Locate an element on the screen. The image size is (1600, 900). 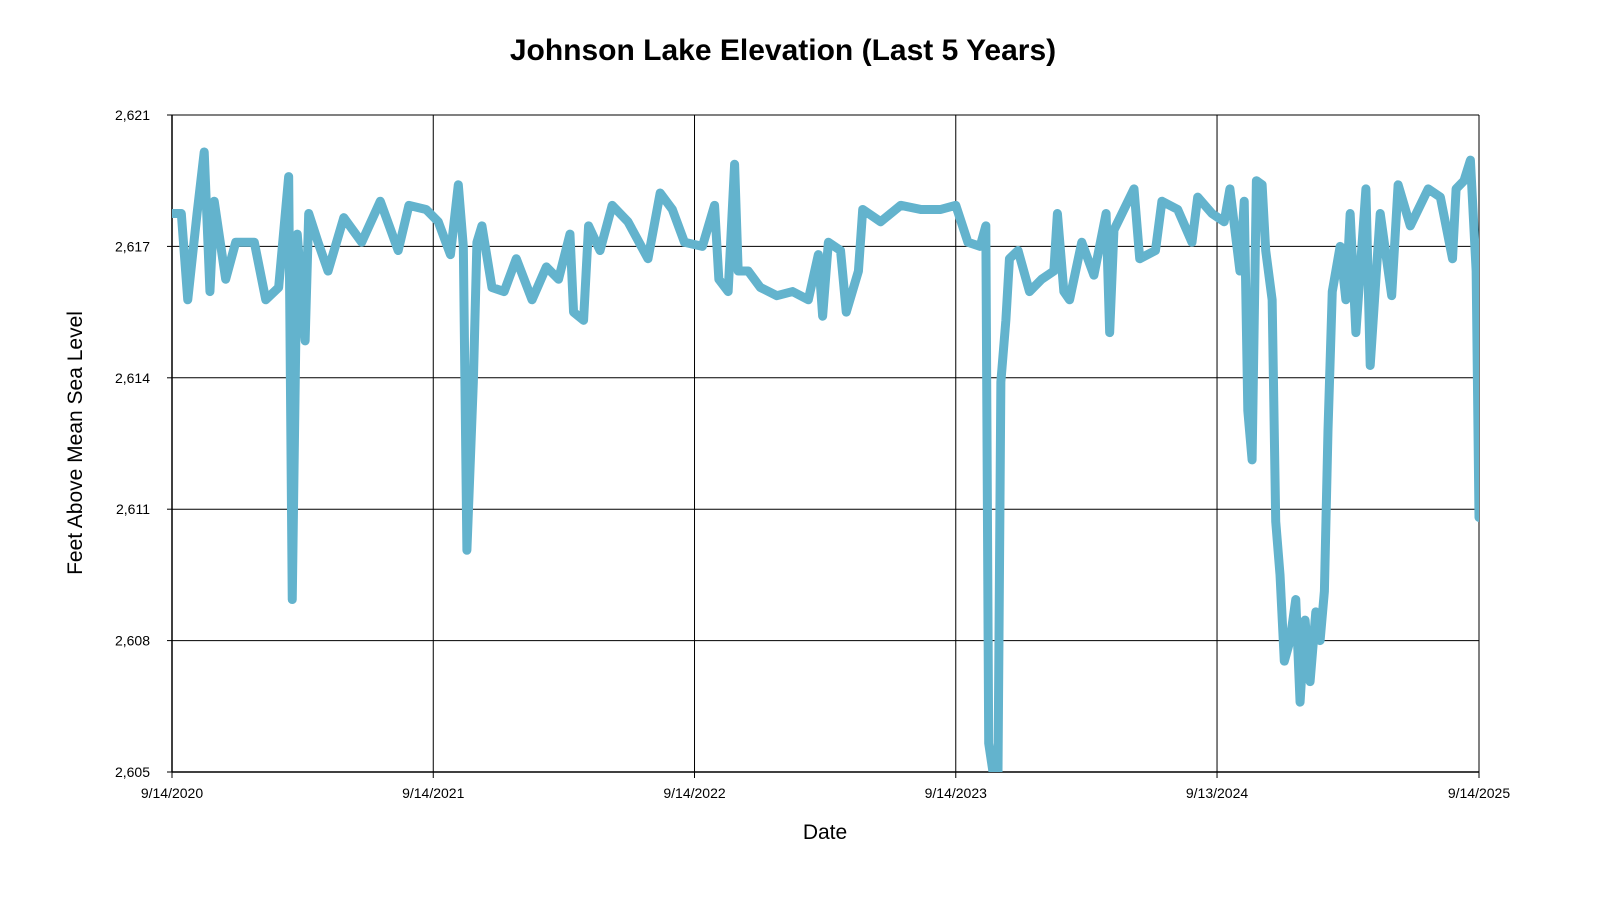
x-tick-label: 9/13/2024 is located at coordinates (1217, 793).